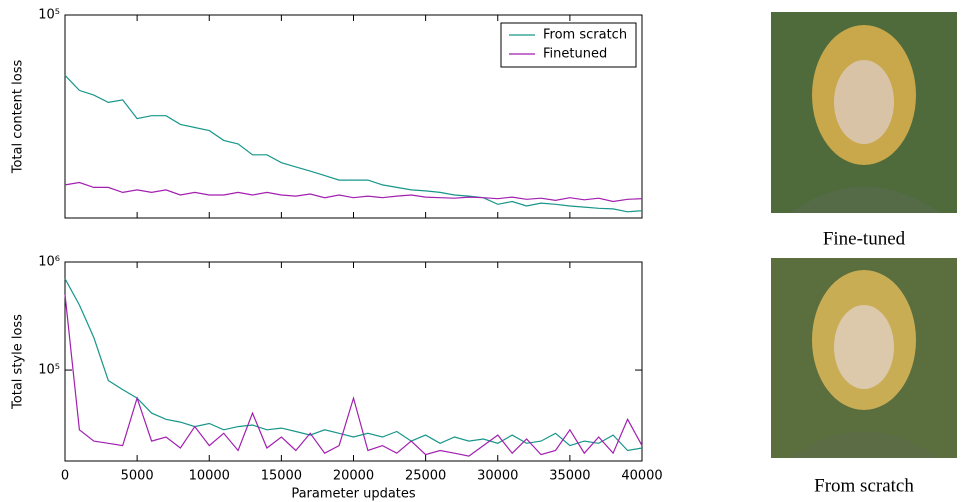 This screenshot has height=502, width=973. I want to click on x-tick-label: 25000, so click(425, 476).